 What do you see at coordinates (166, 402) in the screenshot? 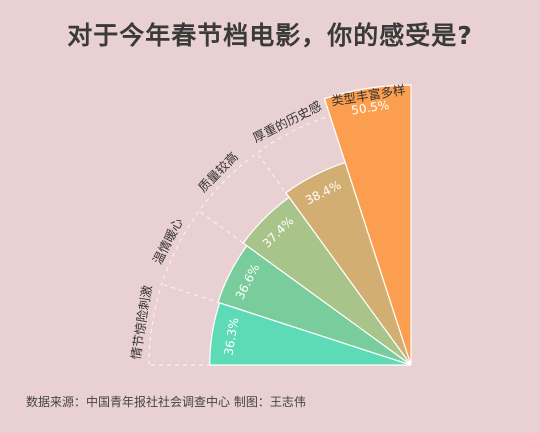
I see `data-source: 数据来源：中国青年报社社会调查中心 制图：王志伟` at bounding box center [166, 402].